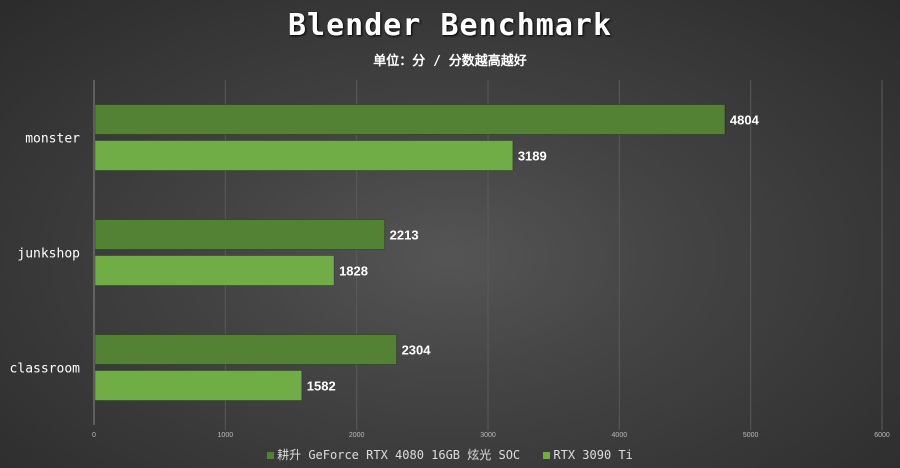 This screenshot has width=900, height=468. What do you see at coordinates (94, 435) in the screenshot?
I see `x-tick-label: 0` at bounding box center [94, 435].